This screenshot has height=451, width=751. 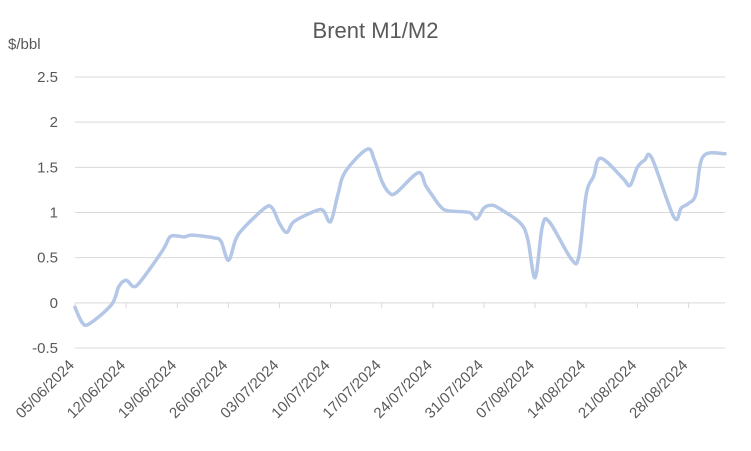 What do you see at coordinates (47, 77) in the screenshot?
I see `y-tick-label: 2.5` at bounding box center [47, 77].